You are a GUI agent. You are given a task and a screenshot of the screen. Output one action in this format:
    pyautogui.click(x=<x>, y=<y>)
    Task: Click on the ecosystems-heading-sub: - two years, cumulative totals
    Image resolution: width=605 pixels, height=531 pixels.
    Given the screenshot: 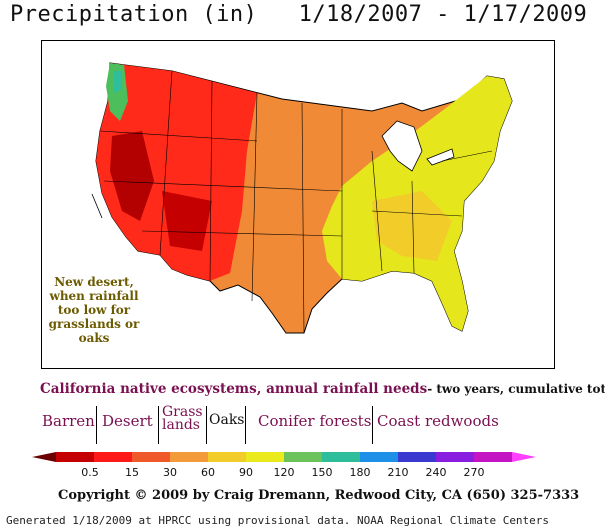 What is the action you would take?
    pyautogui.click(x=516, y=389)
    